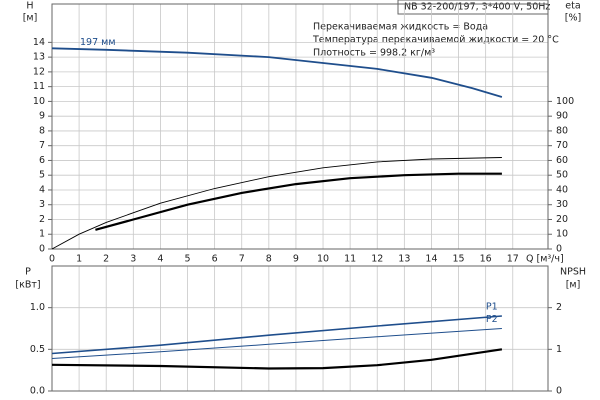 This screenshot has width=600, height=400. I want to click on y-tick-label: 1, so click(42, 234).